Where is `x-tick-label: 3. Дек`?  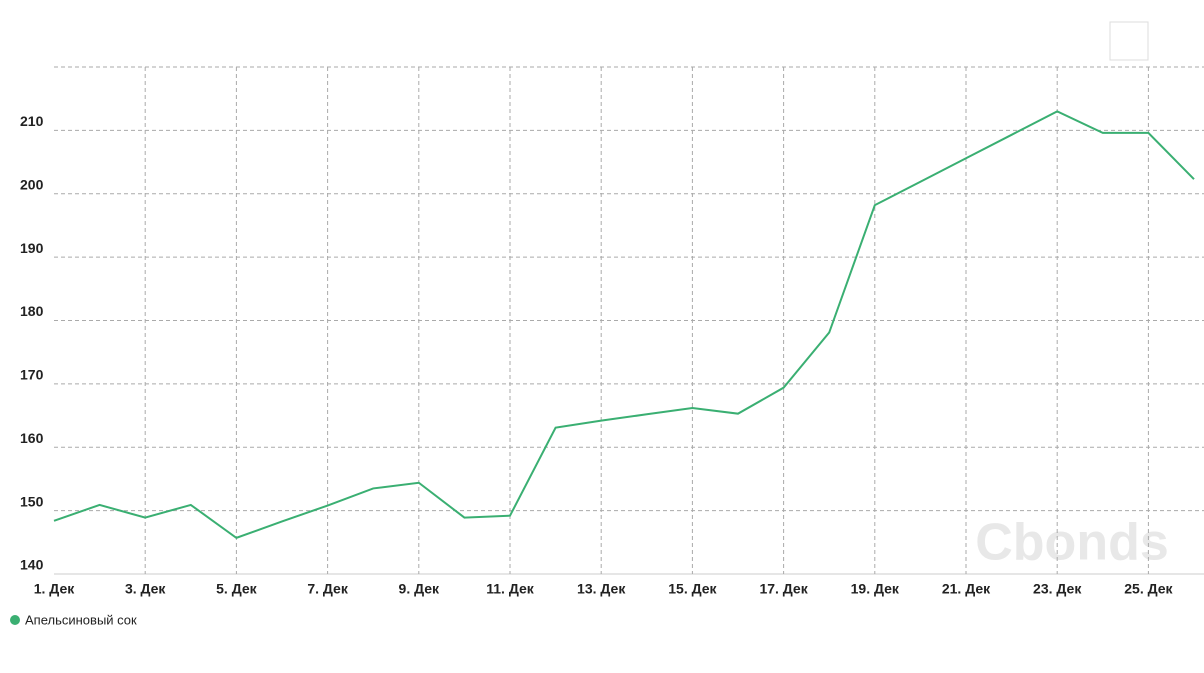
x-tick-label: 3. Дек is located at coordinates (145, 589).